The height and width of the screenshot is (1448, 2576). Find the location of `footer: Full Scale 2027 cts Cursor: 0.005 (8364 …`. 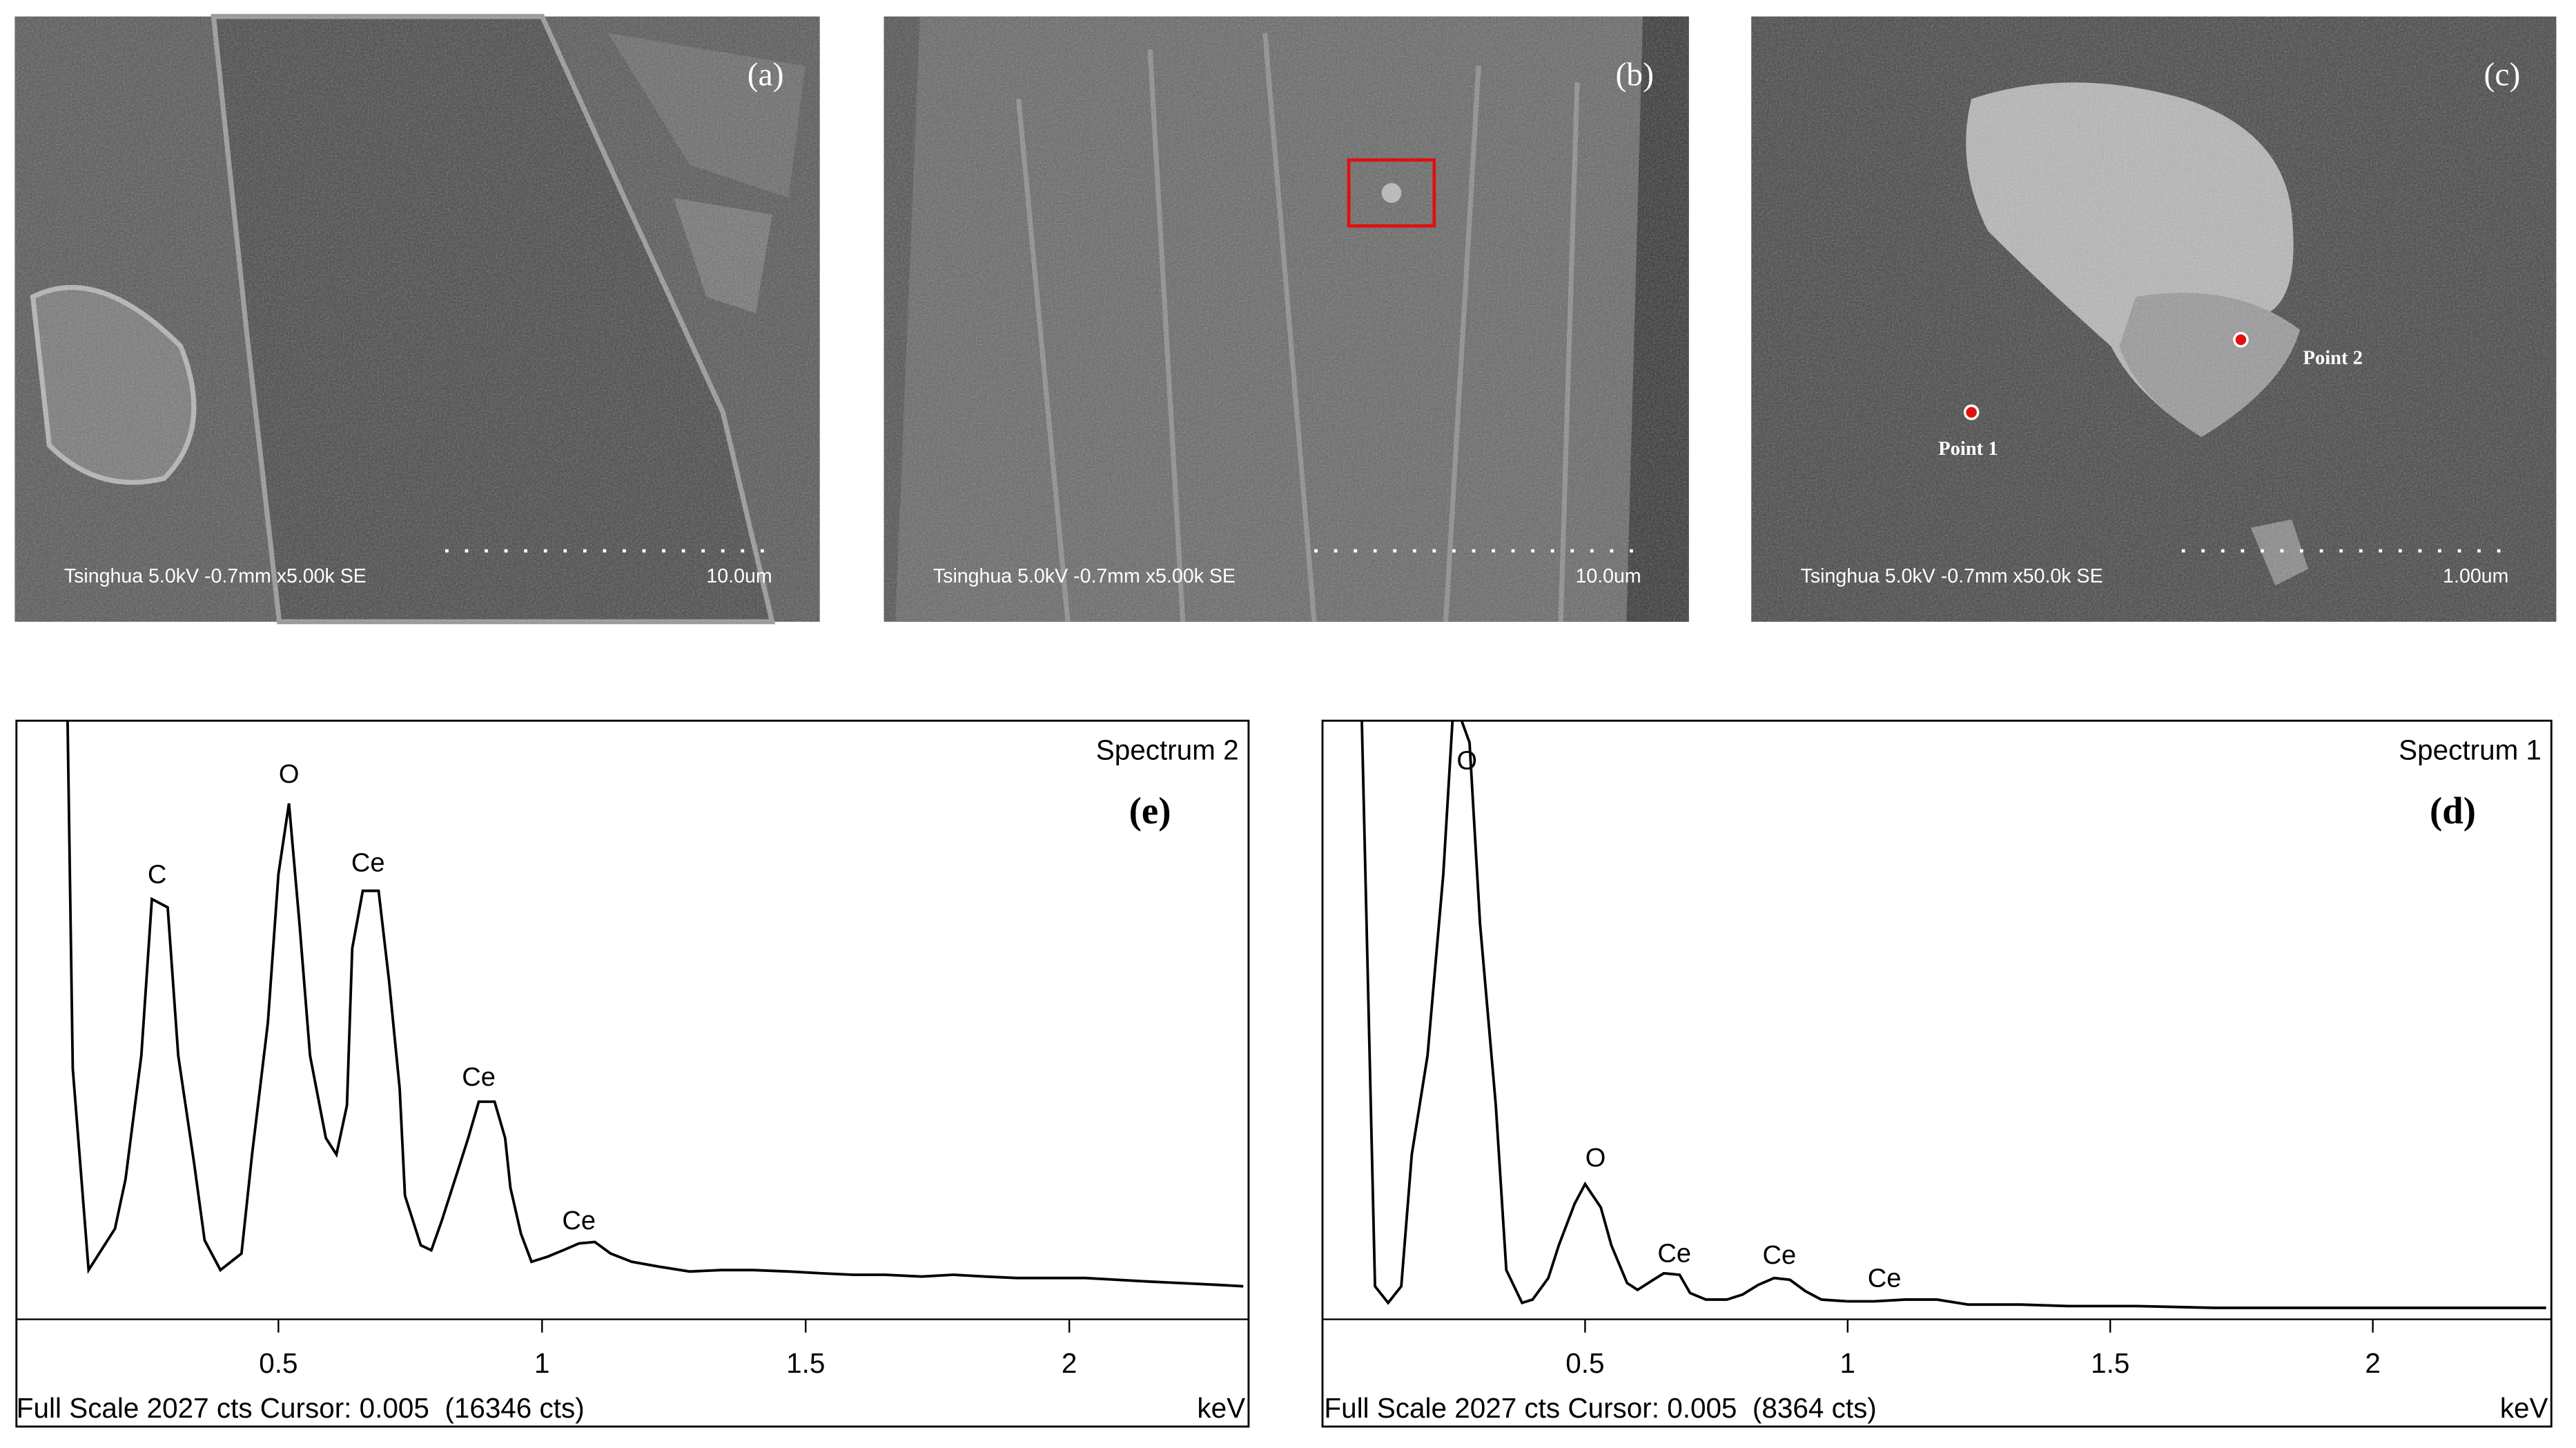

footer: Full Scale 2027 cts Cursor: 0.005 (8364 … is located at coordinates (1600, 1408).